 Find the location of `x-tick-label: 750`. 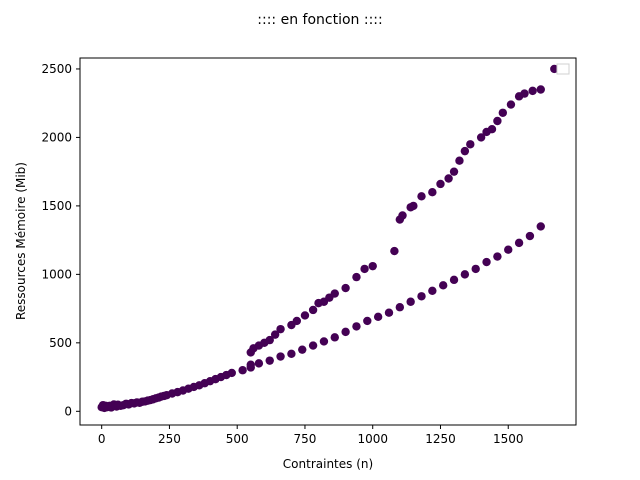

x-tick-label: 750 is located at coordinates (305, 439).